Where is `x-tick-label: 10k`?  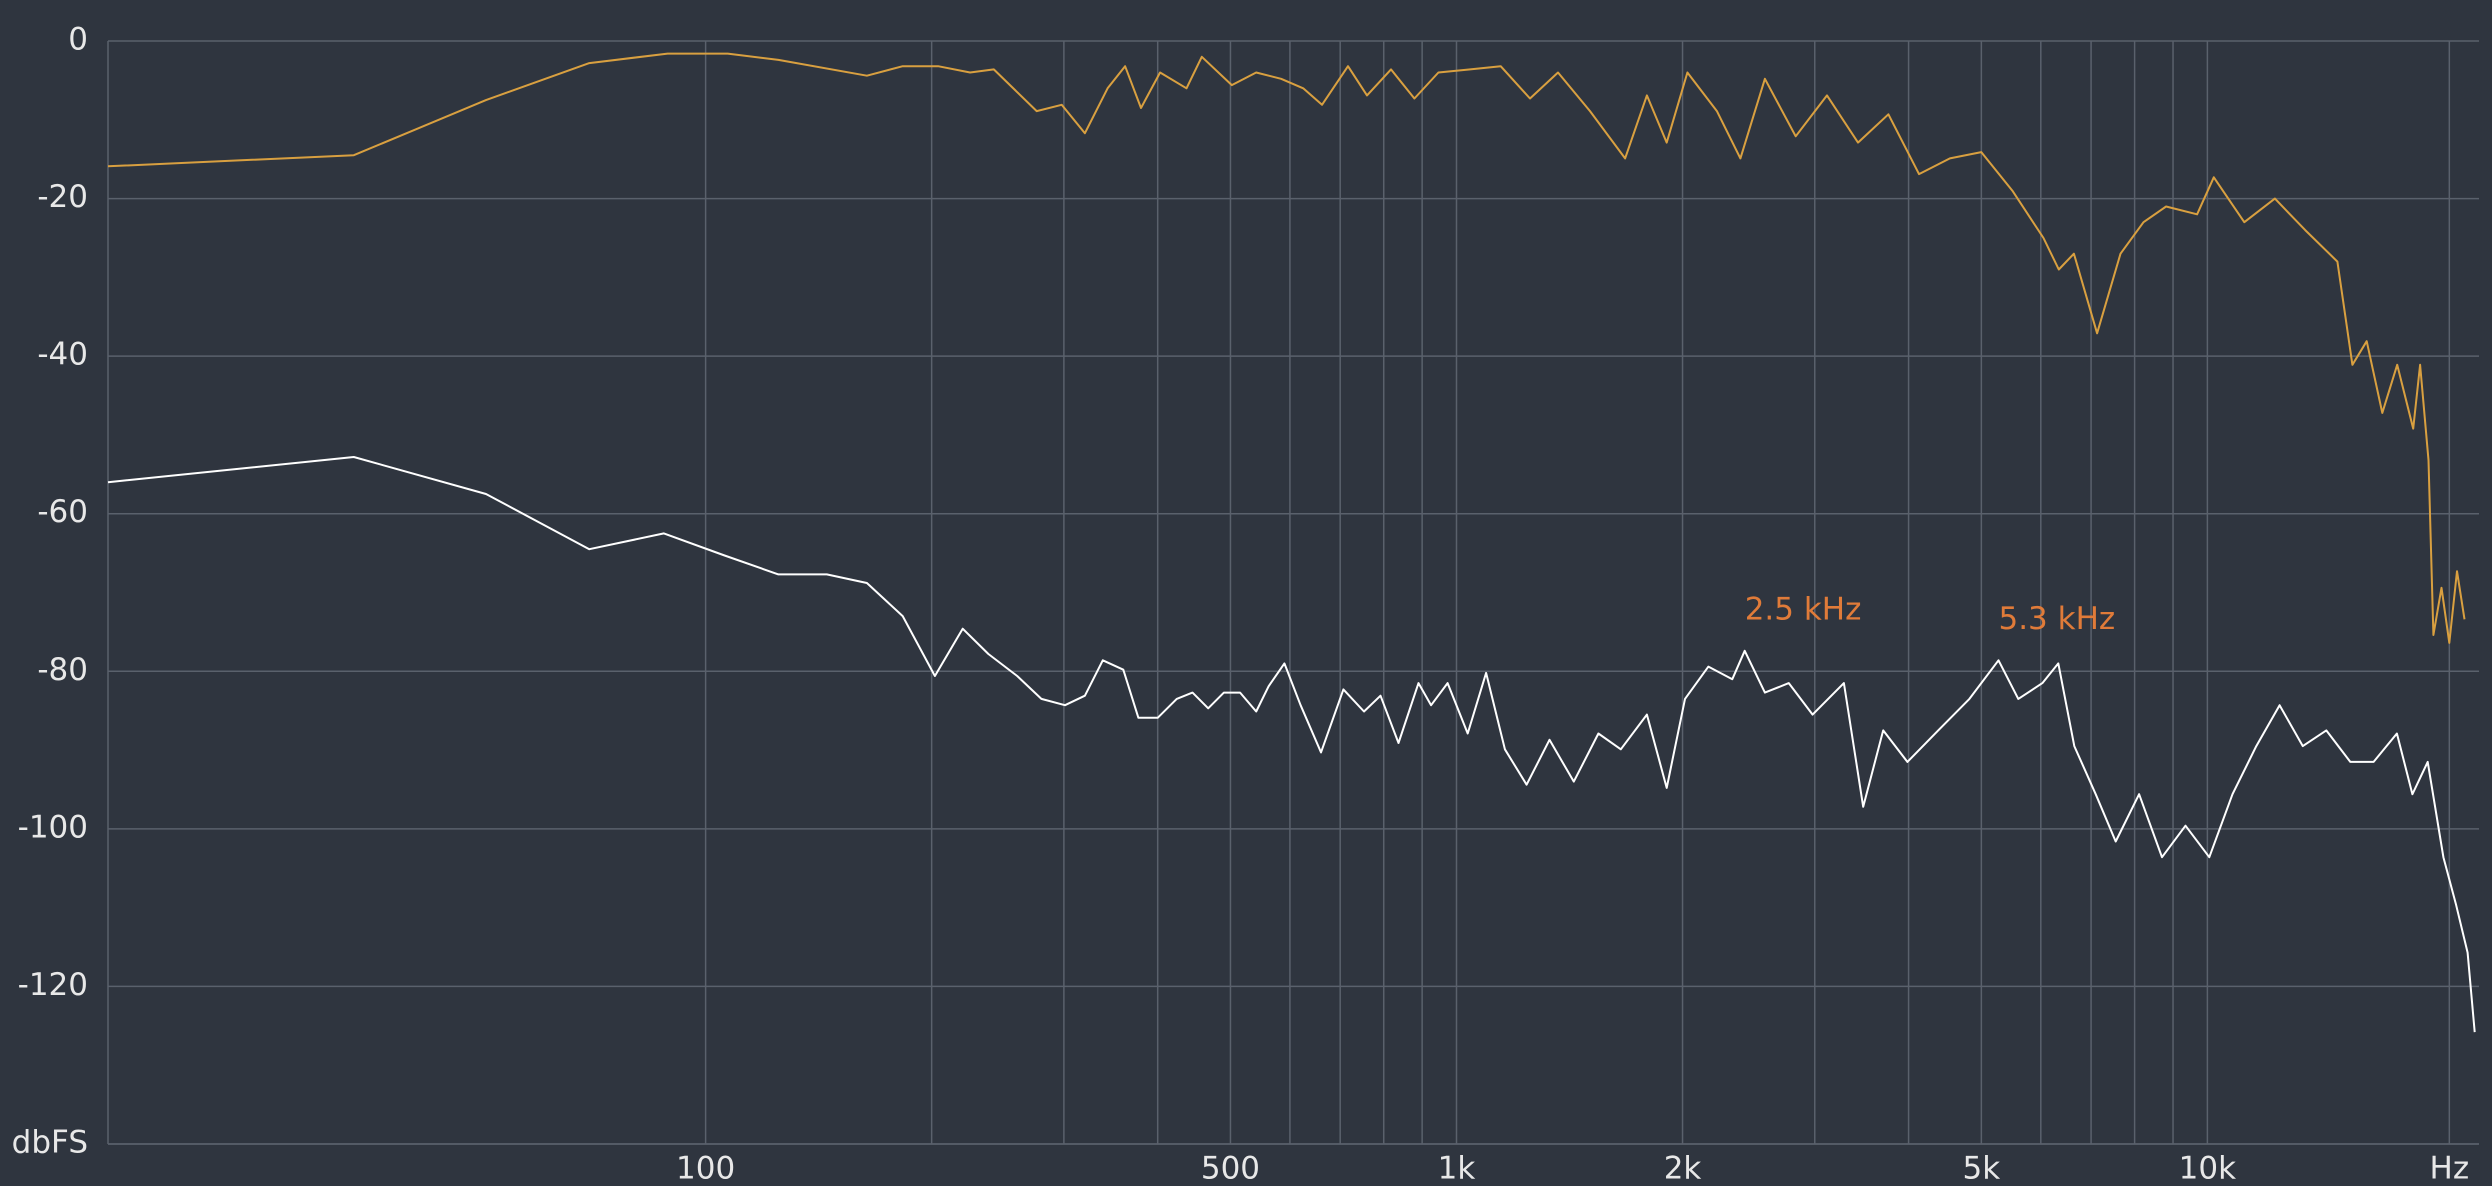
x-tick-label: 10k is located at coordinates (2207, 1168).